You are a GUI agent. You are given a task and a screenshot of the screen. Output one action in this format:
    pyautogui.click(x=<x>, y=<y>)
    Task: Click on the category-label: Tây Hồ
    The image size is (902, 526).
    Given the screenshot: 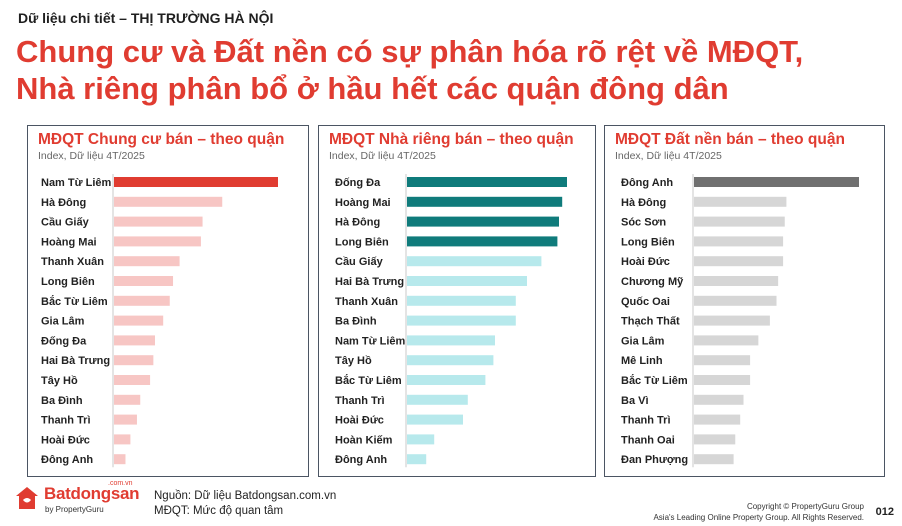 What is the action you would take?
    pyautogui.click(x=59, y=381)
    